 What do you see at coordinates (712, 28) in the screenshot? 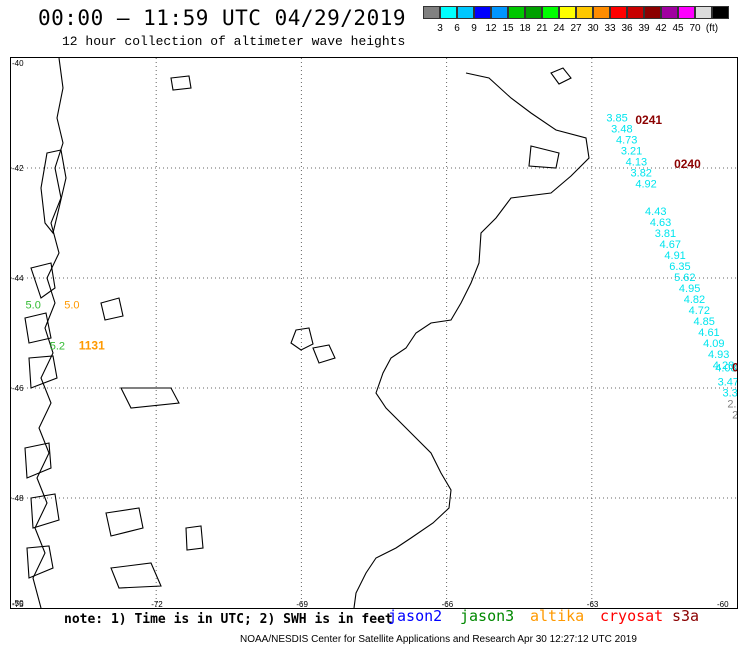
I see `legend-tick-label: (ft)` at bounding box center [712, 28].